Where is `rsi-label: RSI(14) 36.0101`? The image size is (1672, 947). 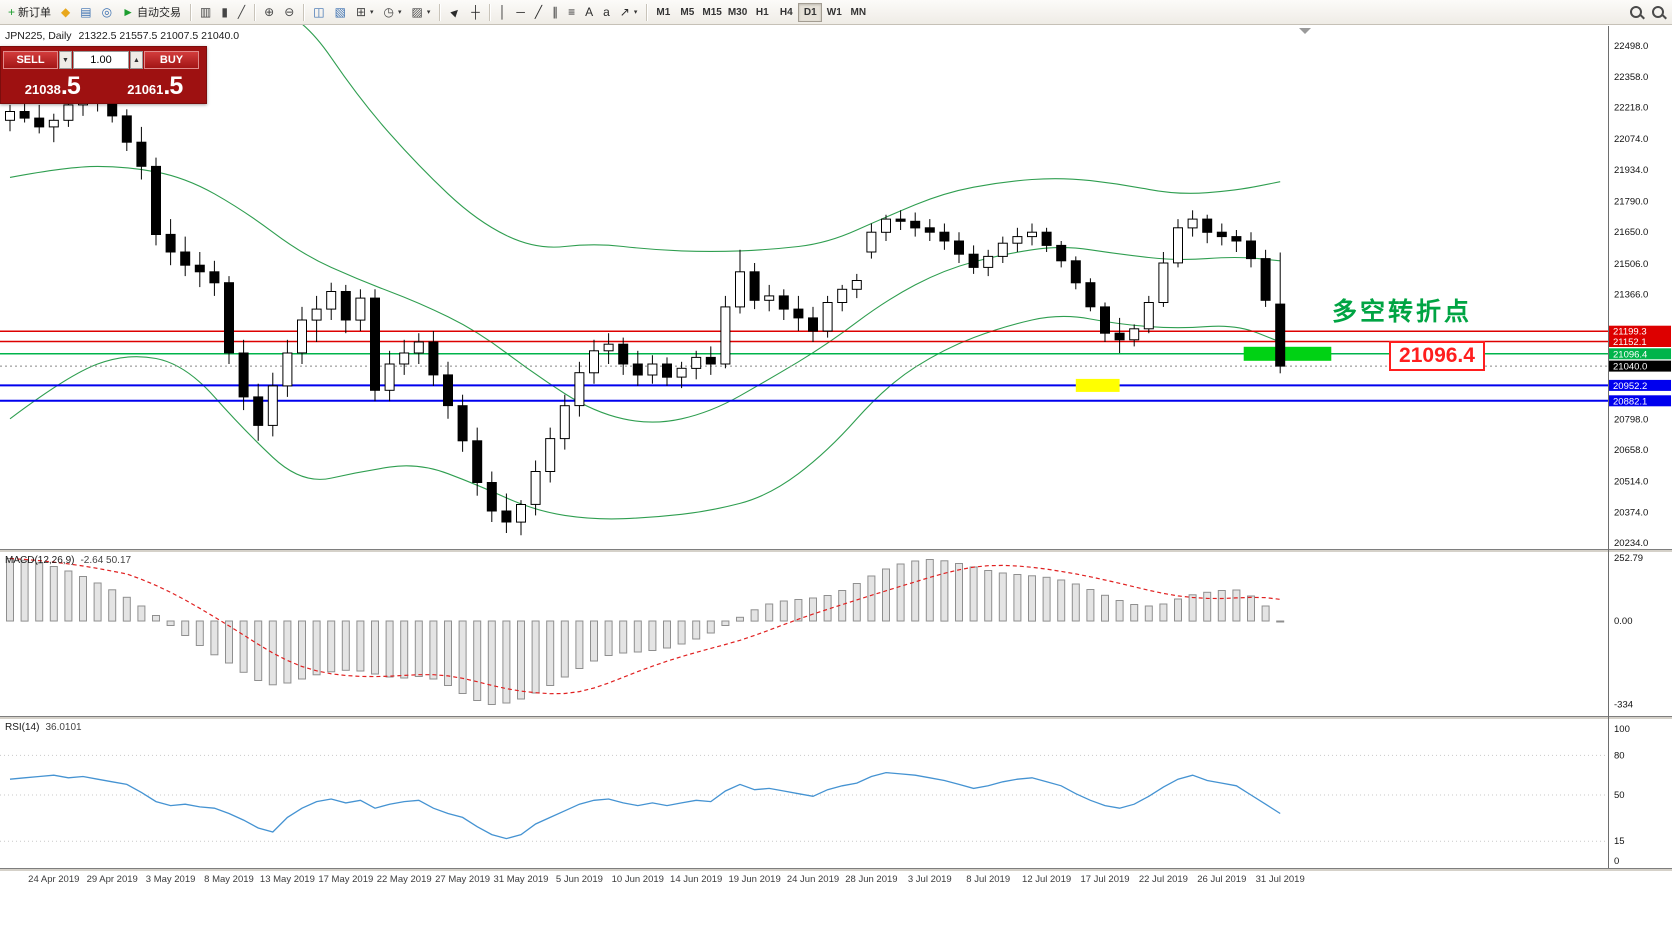 rsi-label: RSI(14) 36.0101 is located at coordinates (43, 727).